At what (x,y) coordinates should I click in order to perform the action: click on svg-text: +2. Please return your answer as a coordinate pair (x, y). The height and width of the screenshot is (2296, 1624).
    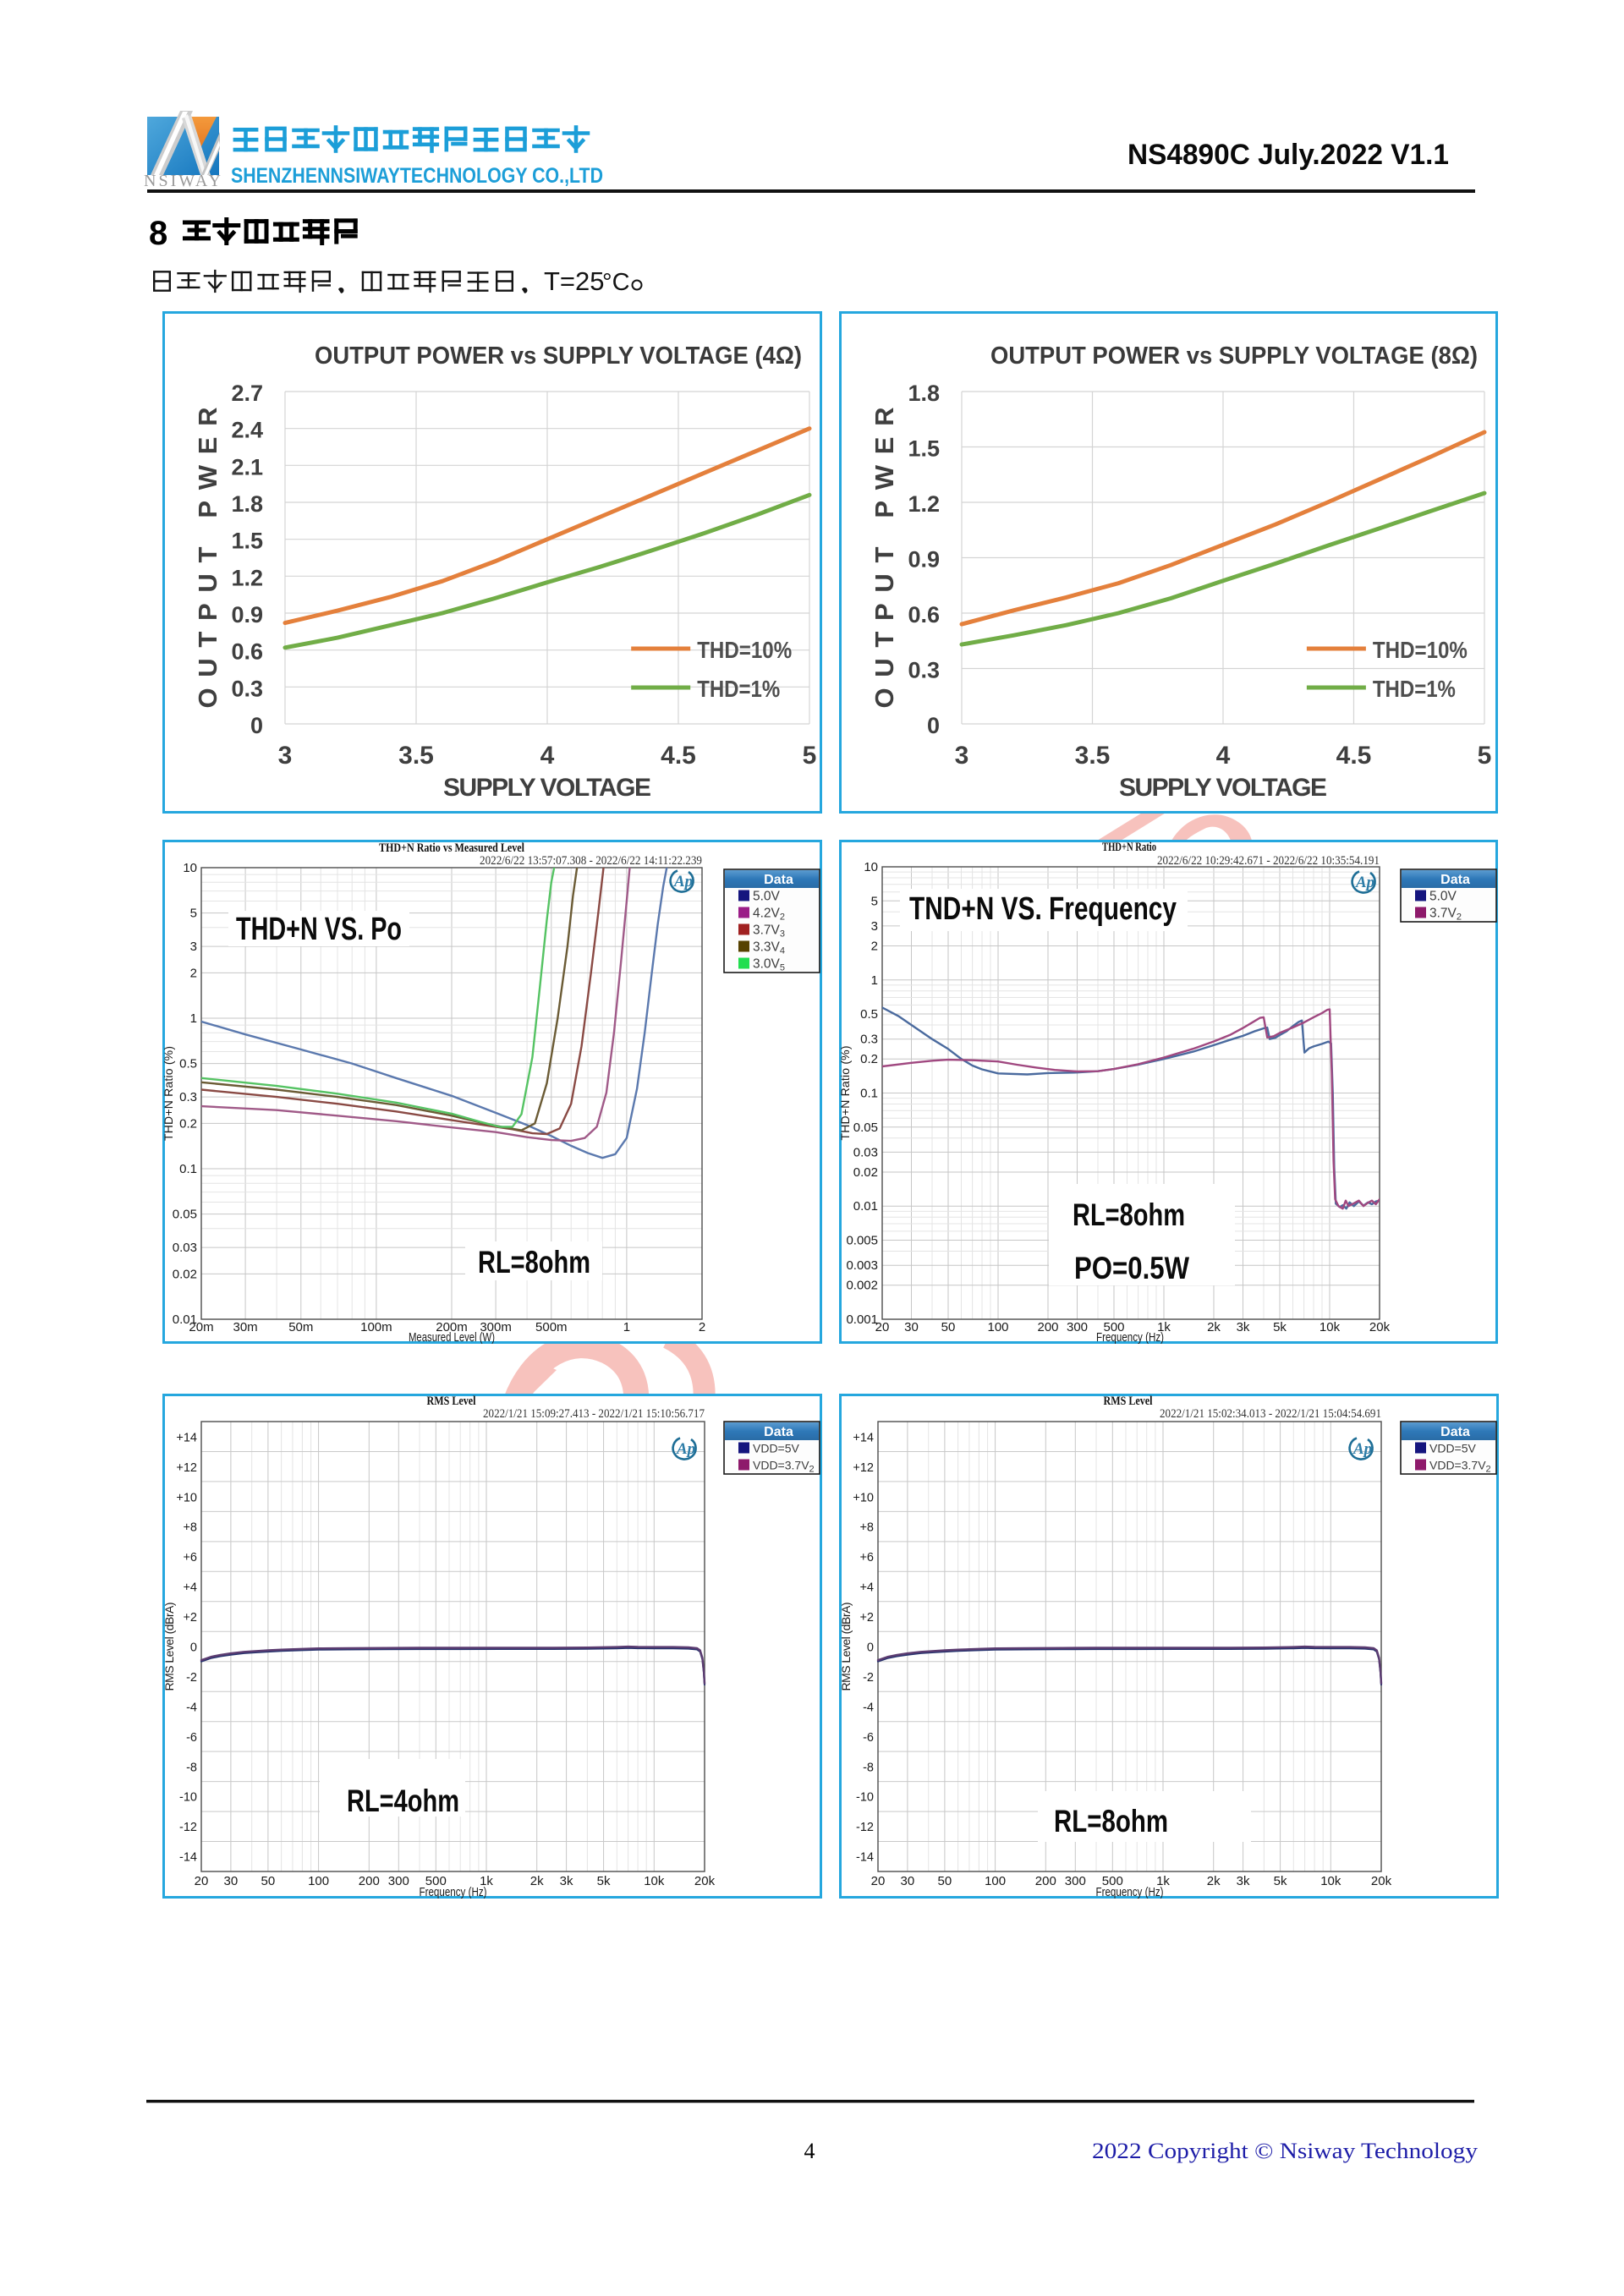
    Looking at the image, I should click on (190, 1618).